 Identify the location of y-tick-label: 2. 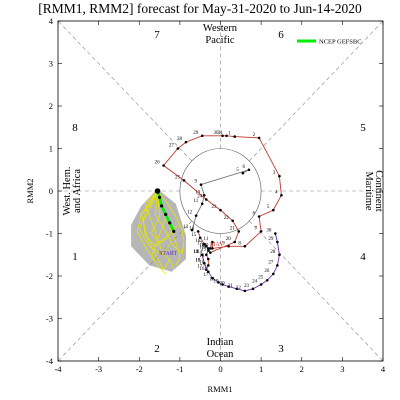
(51, 106).